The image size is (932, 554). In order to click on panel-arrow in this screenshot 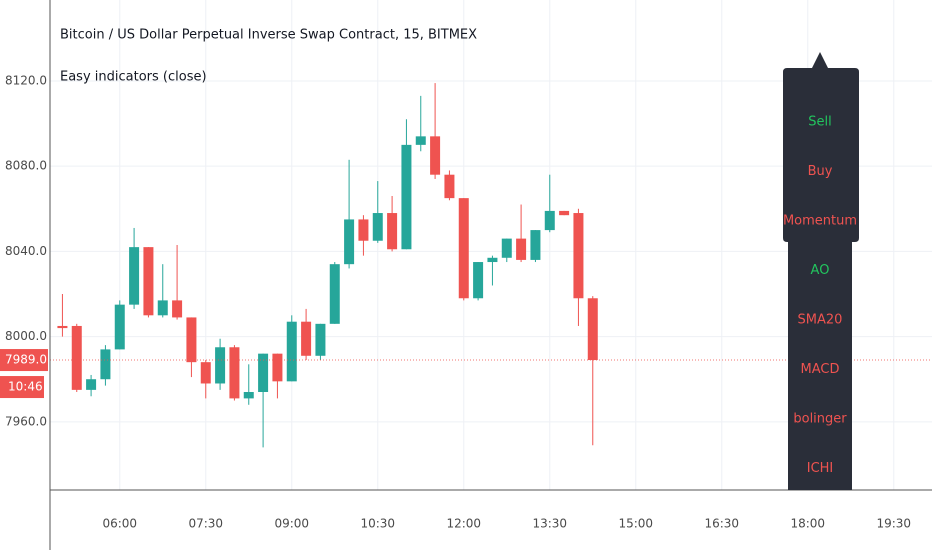, I will do `click(820, 60)`.